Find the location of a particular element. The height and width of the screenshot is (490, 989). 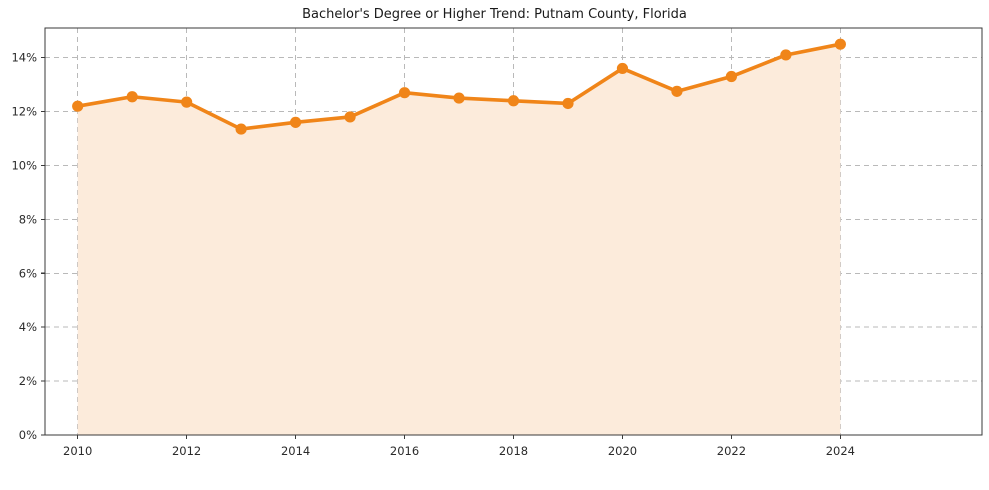

y-tick-label-4%: 4% is located at coordinates (28, 327).